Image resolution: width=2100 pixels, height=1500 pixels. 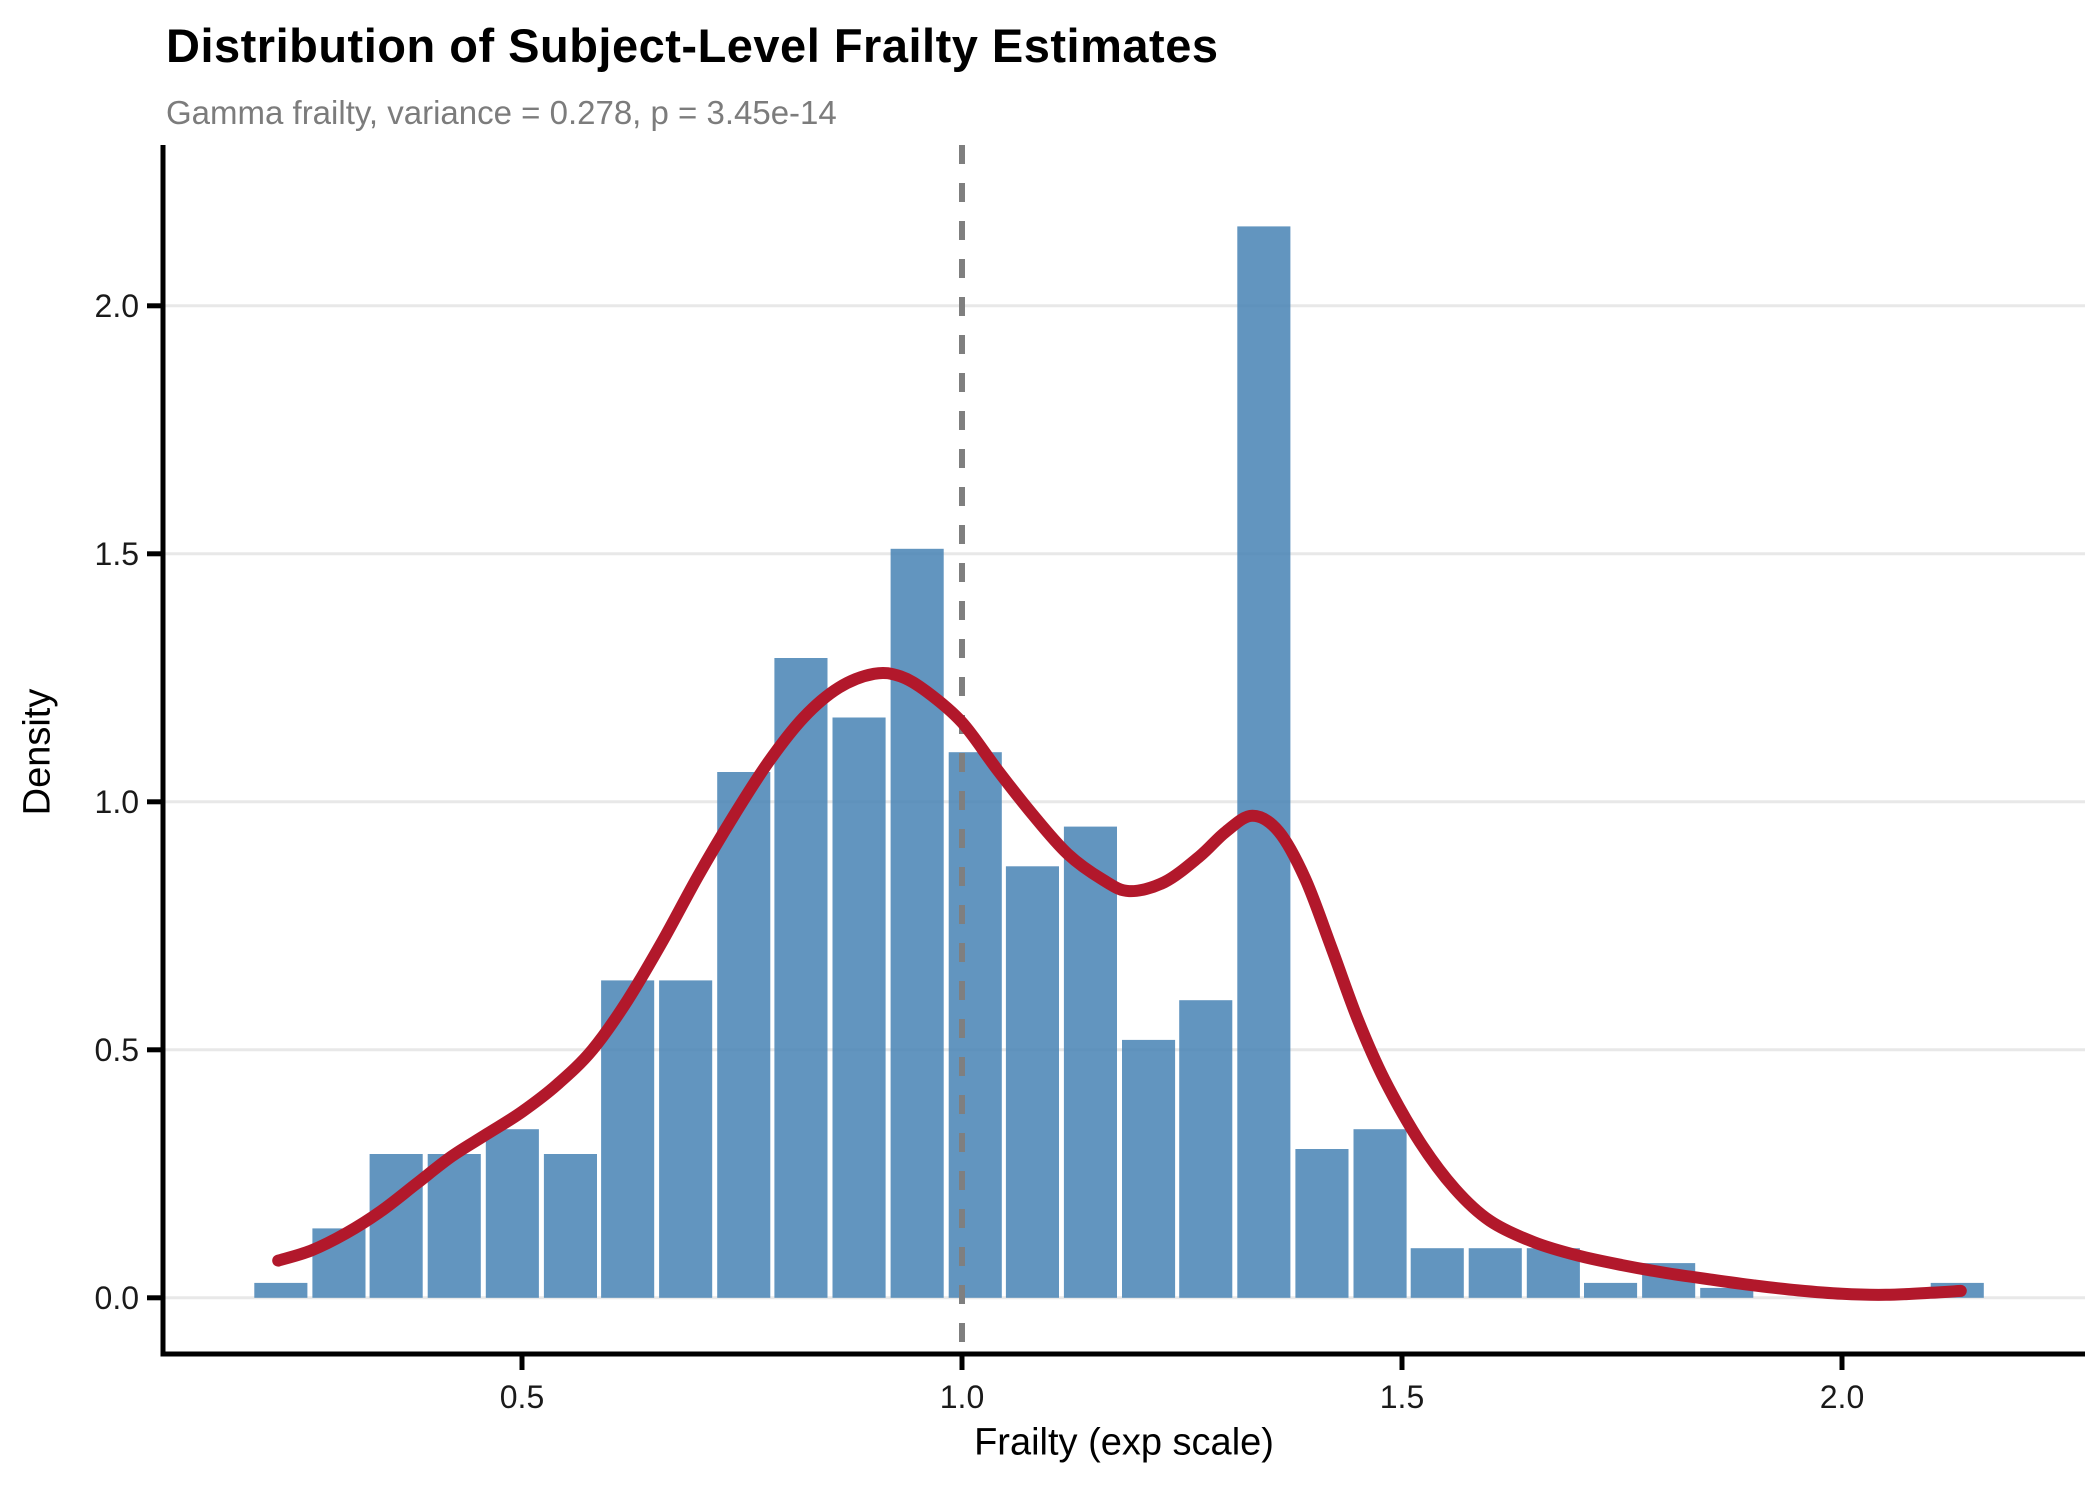 What do you see at coordinates (37, 752) in the screenshot?
I see `y-axis-title: Density` at bounding box center [37, 752].